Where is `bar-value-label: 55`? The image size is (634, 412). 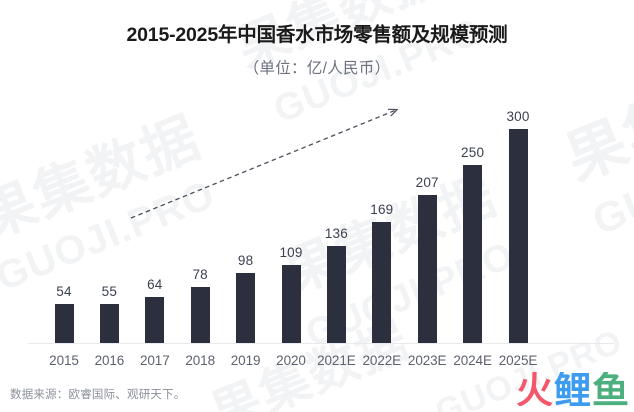
bar-value-label: 55 is located at coordinates (109, 291).